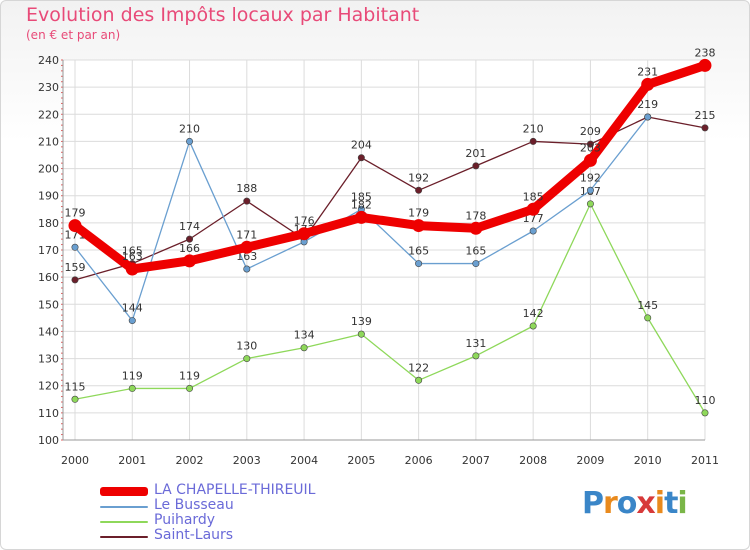  Describe the element at coordinates (704, 115) in the screenshot. I see `data-label: 215` at that location.